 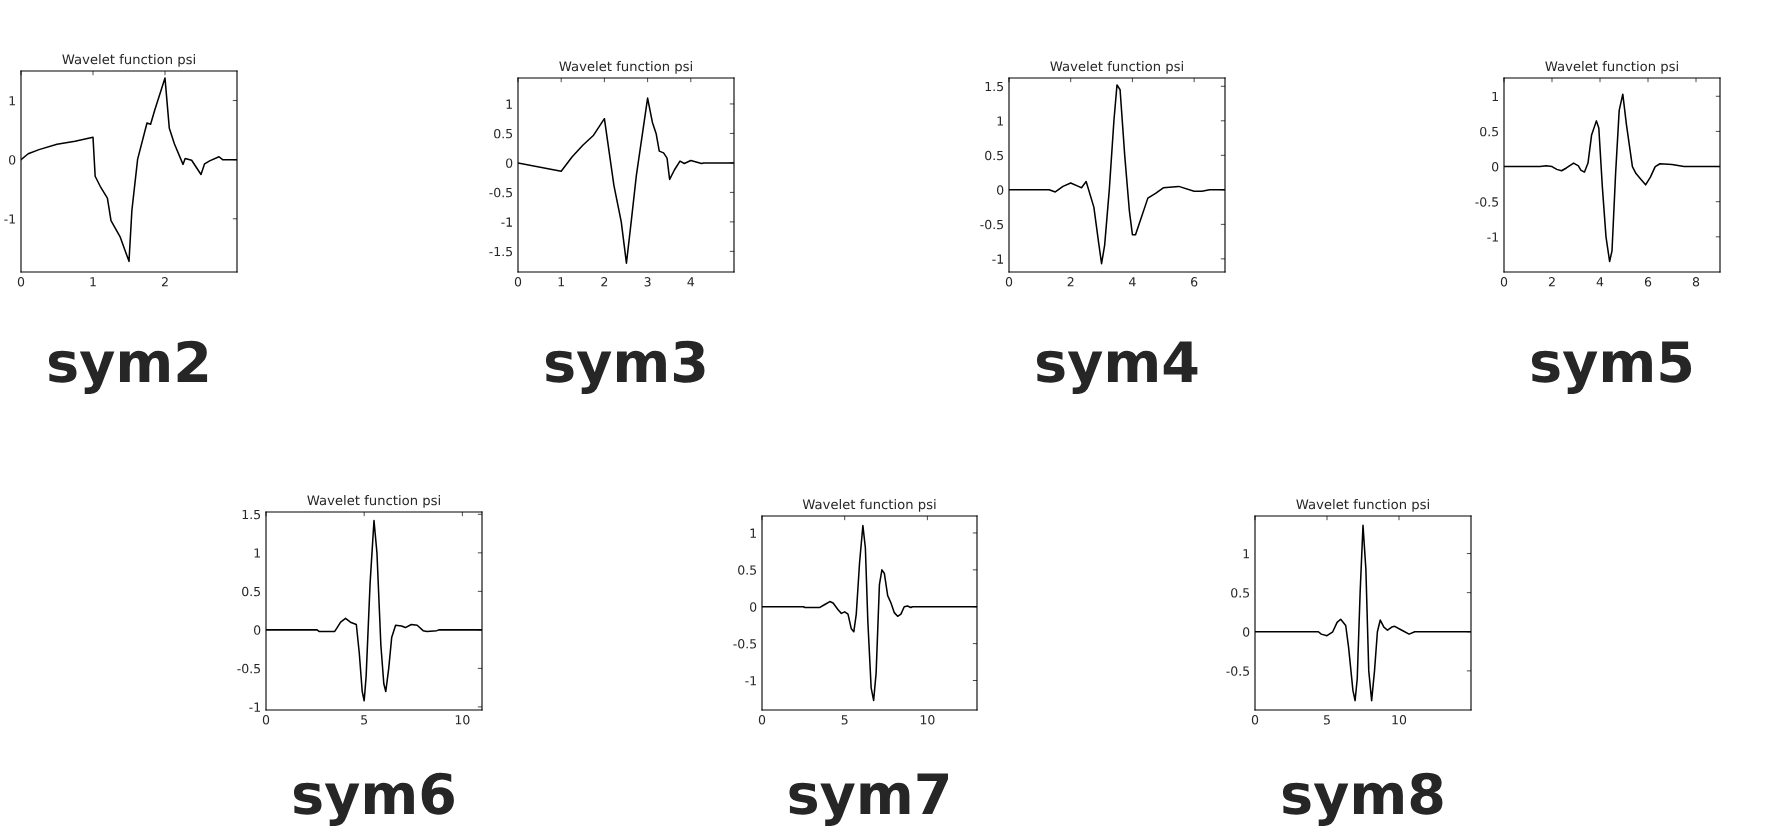 What do you see at coordinates (647, 282) in the screenshot?
I see `x-tick-label: 3` at bounding box center [647, 282].